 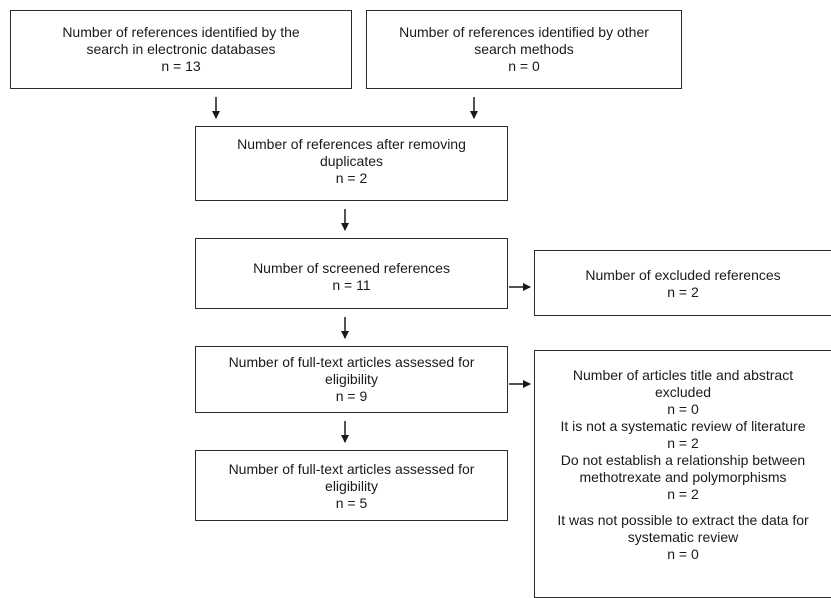 I want to click on box-line: search in electronic databases, so click(x=181, y=49).